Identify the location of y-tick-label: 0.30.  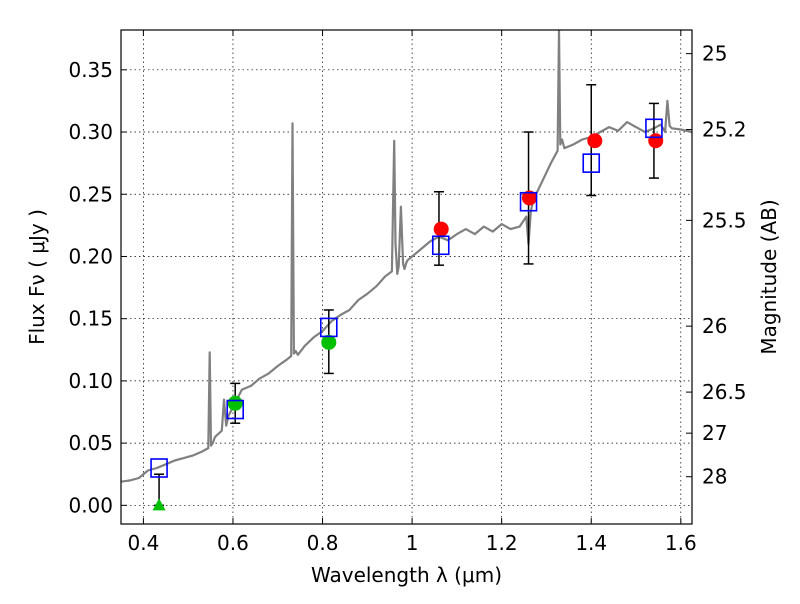
(90, 132).